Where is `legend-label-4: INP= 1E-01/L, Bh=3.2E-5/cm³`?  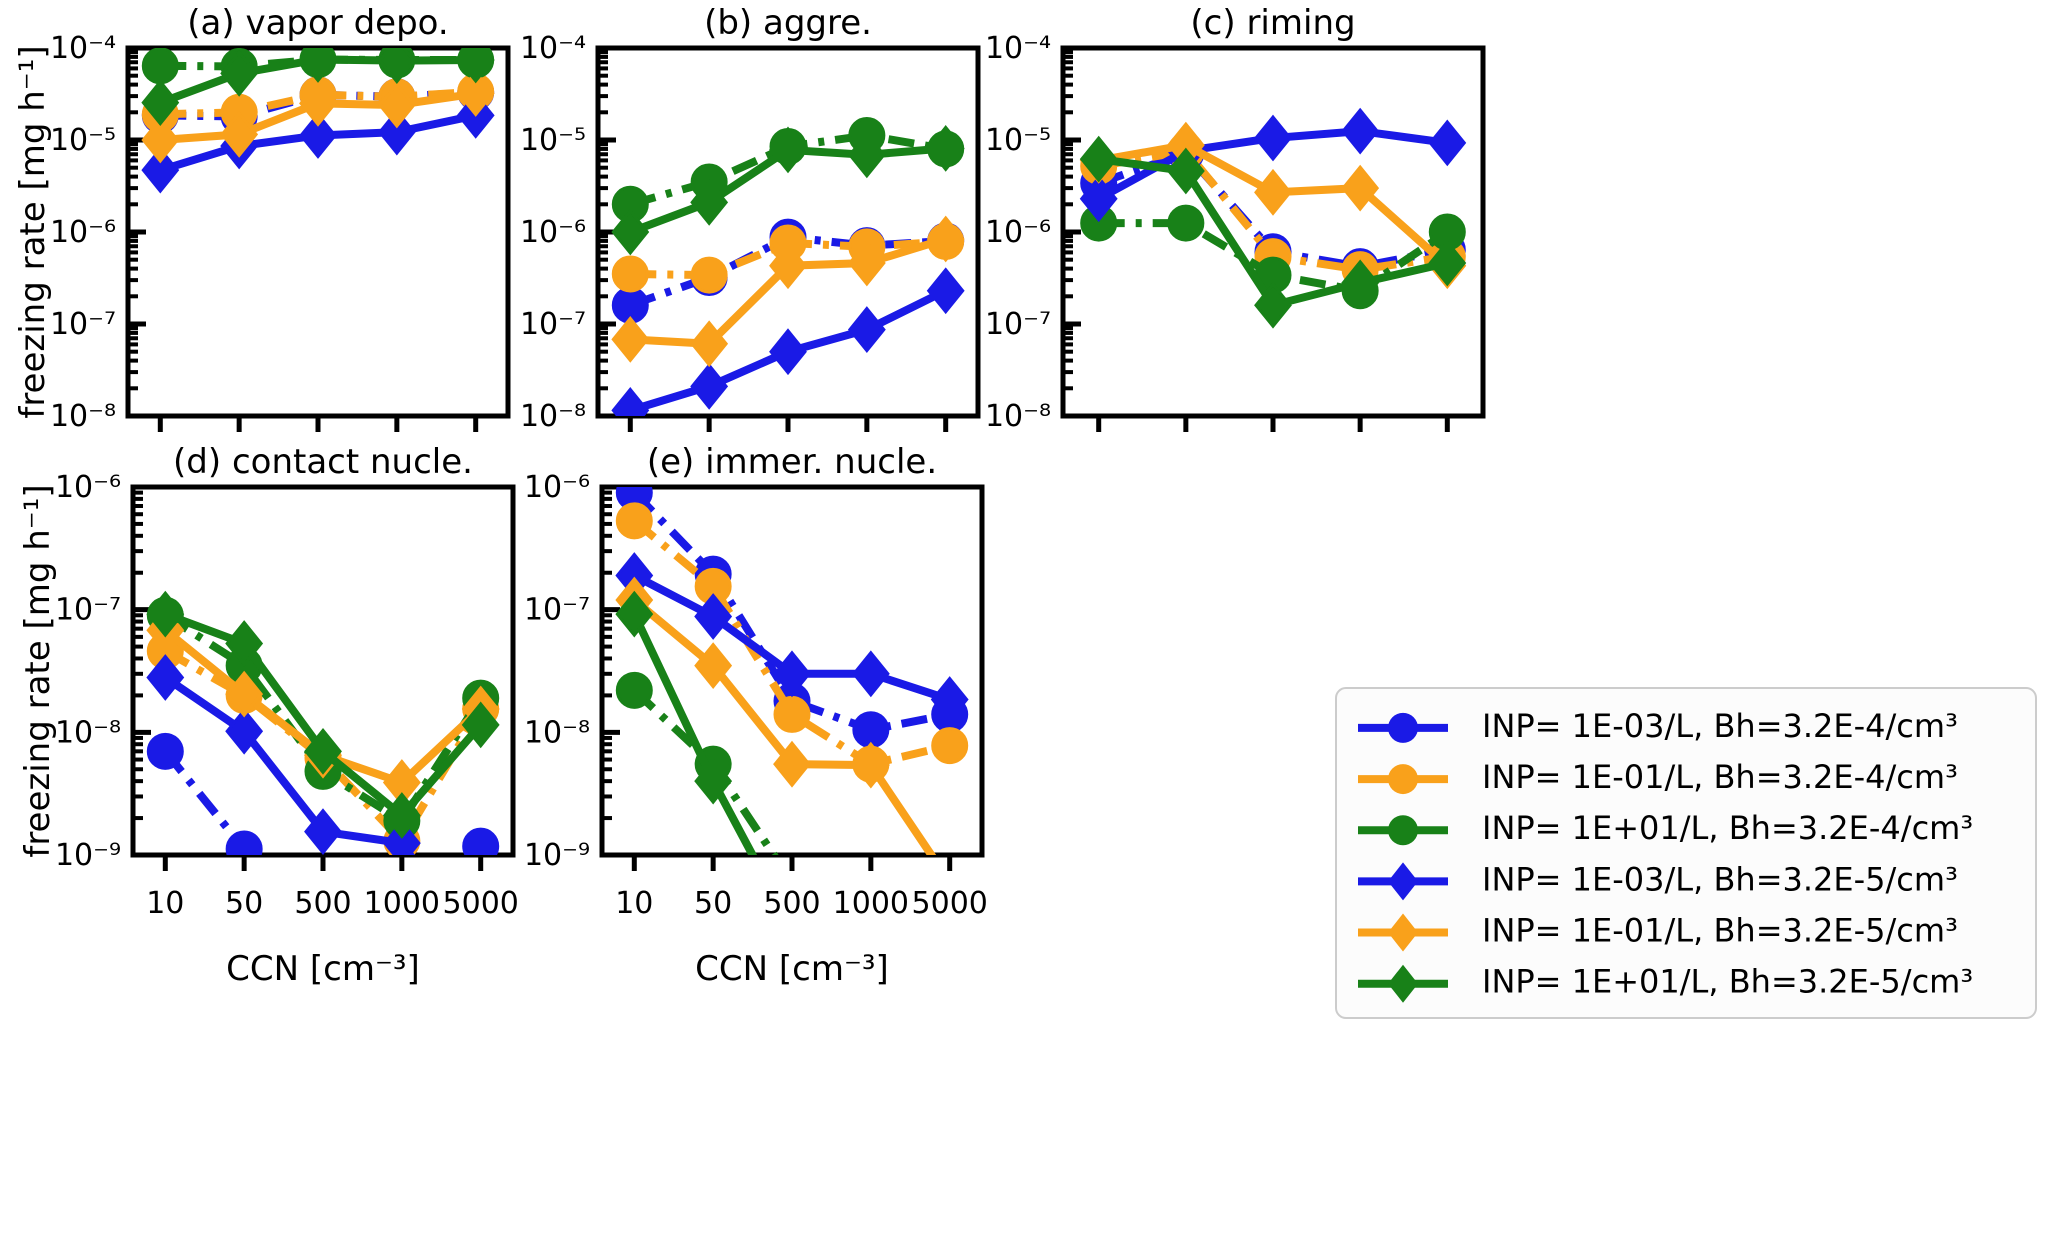 legend-label-4: INP= 1E-01/L, Bh=3.2E-5/cm³ is located at coordinates (1720, 931).